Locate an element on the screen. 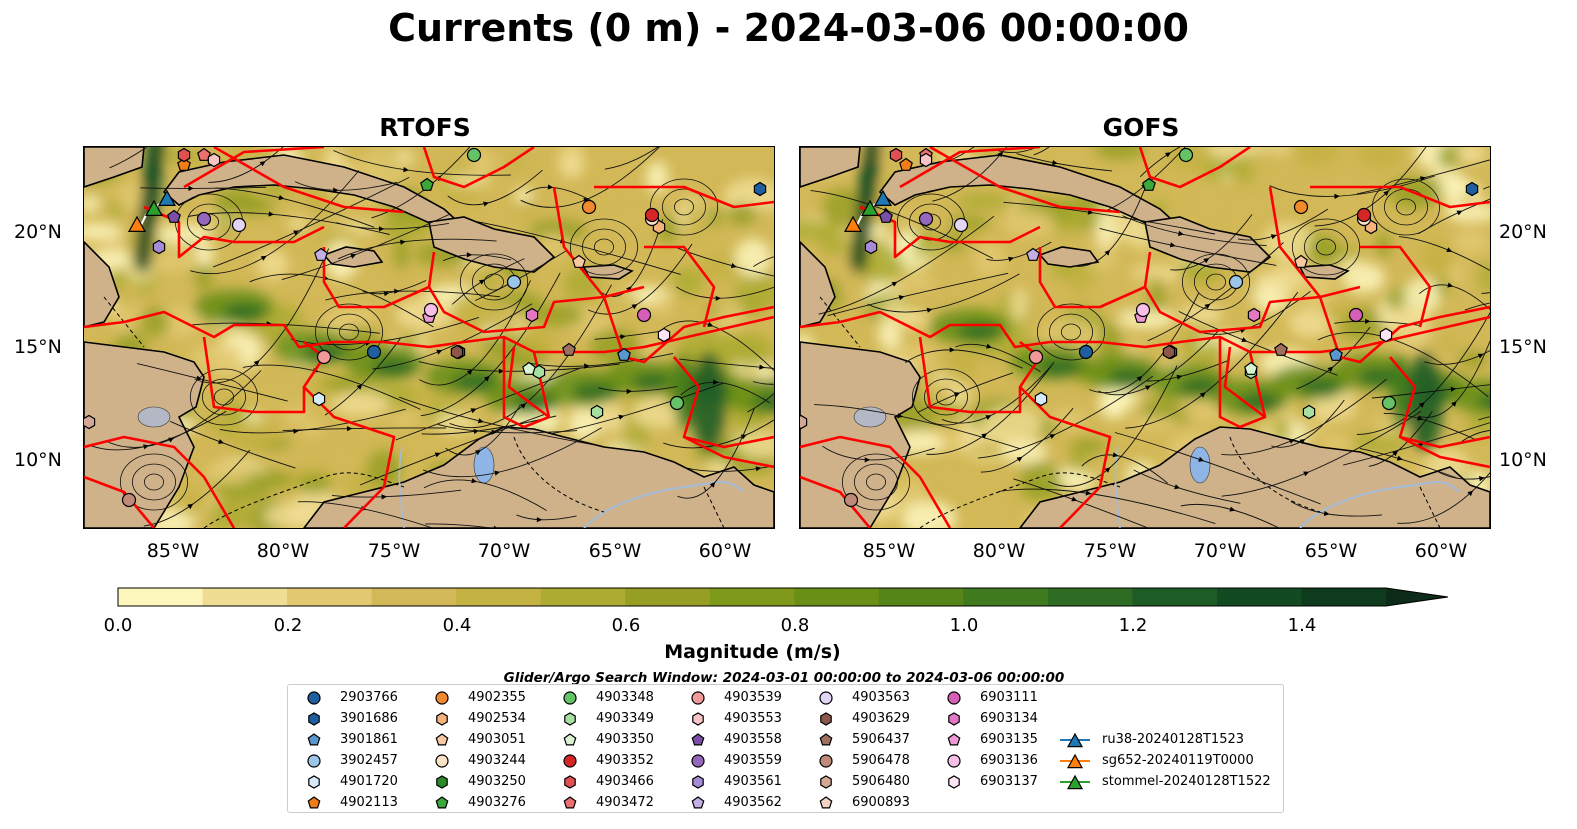 The height and width of the screenshot is (829, 1577). legend-label: 3901861 is located at coordinates (369, 739).